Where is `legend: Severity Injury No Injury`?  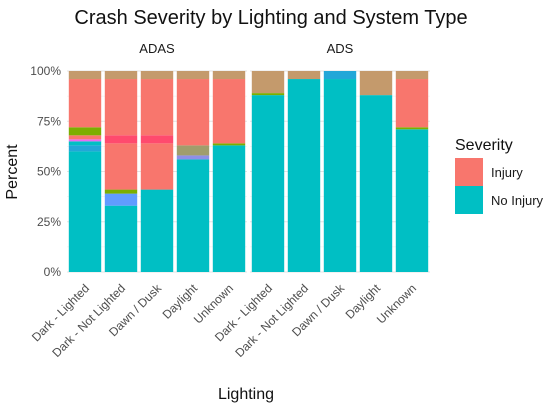 legend: Severity Injury No Injury is located at coordinates (499, 175).